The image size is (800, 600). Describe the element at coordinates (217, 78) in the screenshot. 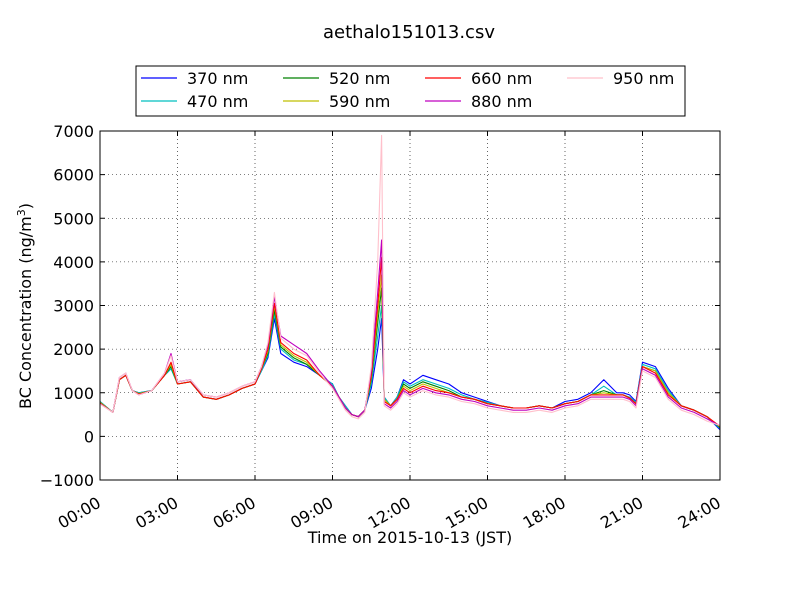

I see `legend-label: 370 nm` at that location.